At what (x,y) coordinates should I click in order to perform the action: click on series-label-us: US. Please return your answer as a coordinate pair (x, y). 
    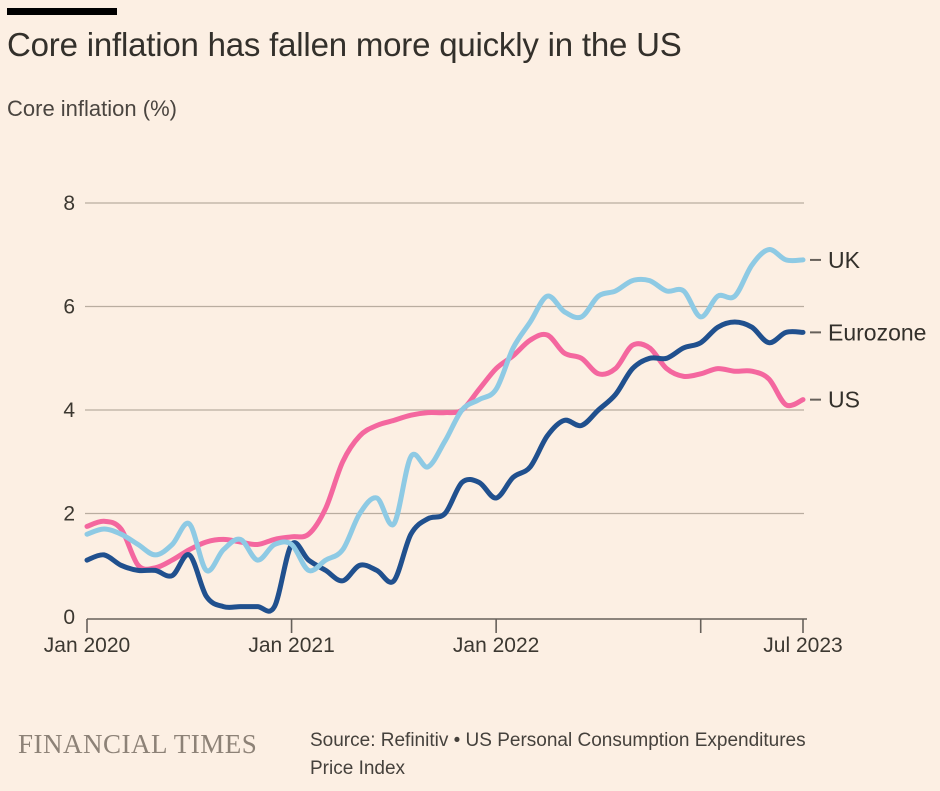
    Looking at the image, I should click on (844, 400).